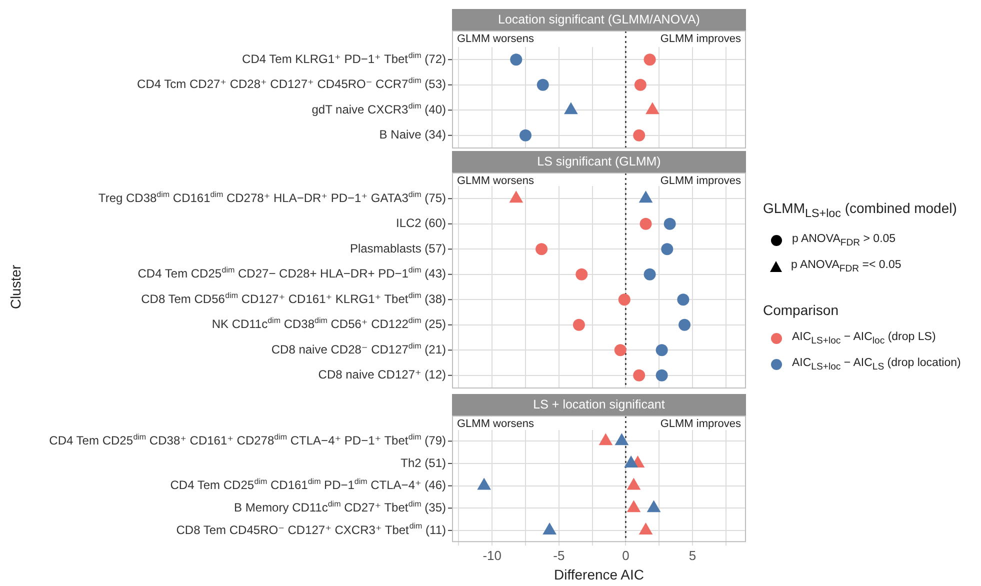  What do you see at coordinates (382, 375) in the screenshot?
I see `y-tick-label: CD8 naive CD127⁺ (12)` at bounding box center [382, 375].